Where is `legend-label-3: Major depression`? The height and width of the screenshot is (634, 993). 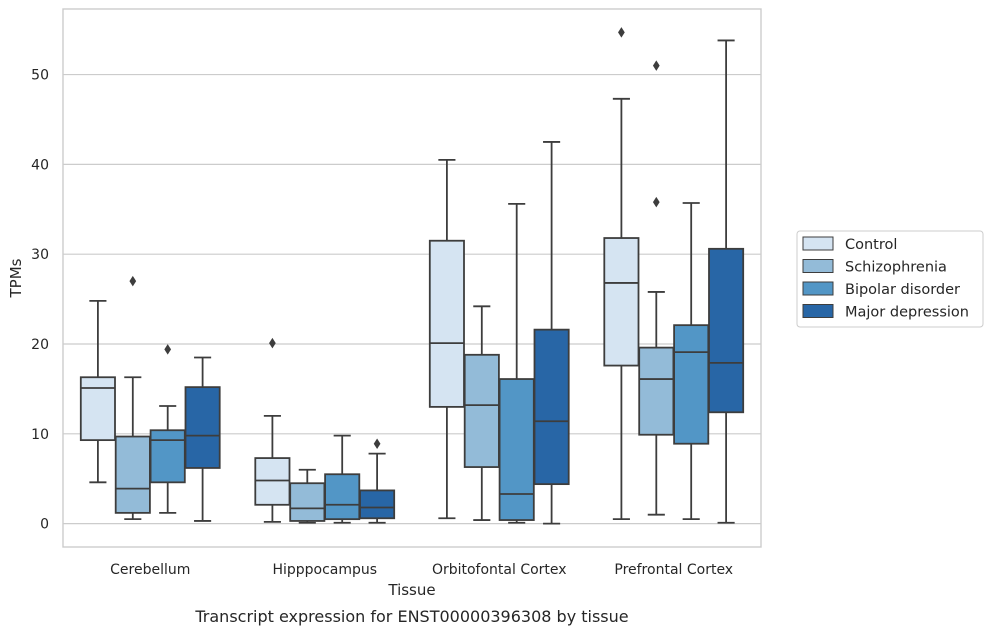
legend-label-3: Major depression is located at coordinates (907, 313).